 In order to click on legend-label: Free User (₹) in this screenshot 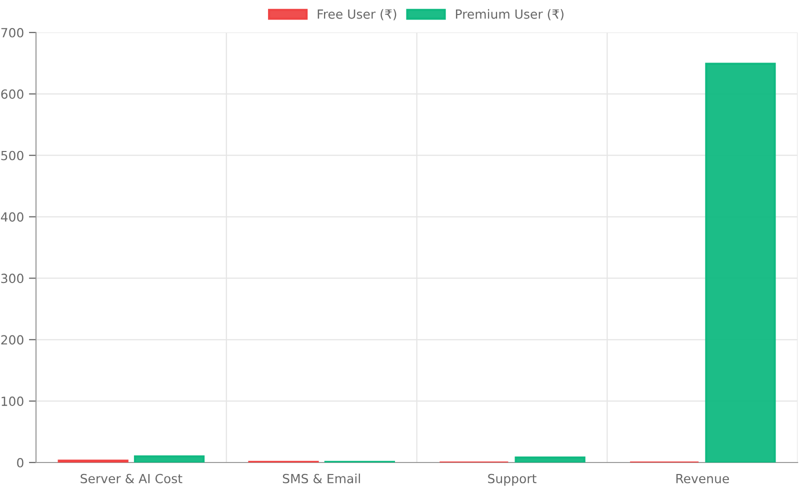, I will do `click(357, 14)`.